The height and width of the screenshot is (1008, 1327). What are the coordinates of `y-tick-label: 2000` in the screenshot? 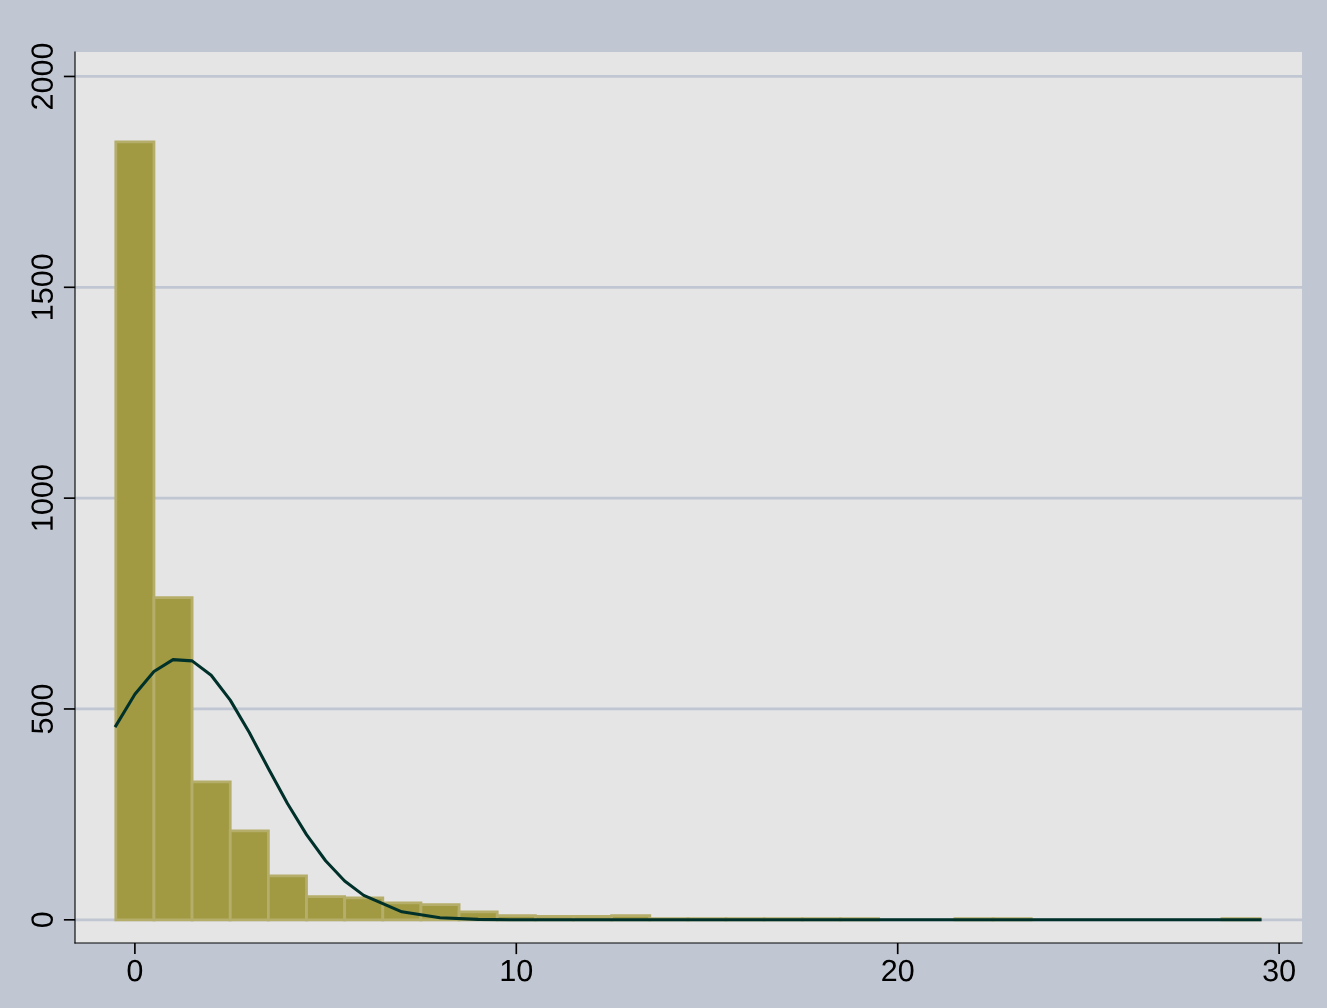 It's located at (42, 76).